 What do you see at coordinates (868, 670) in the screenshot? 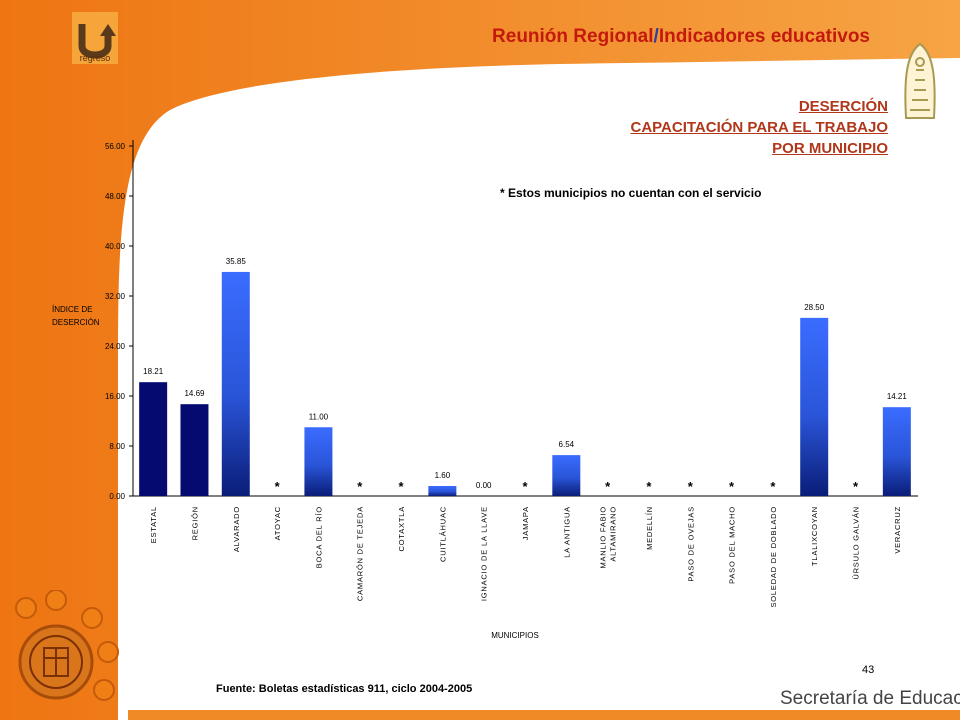
I see `page-number: 43` at bounding box center [868, 670].